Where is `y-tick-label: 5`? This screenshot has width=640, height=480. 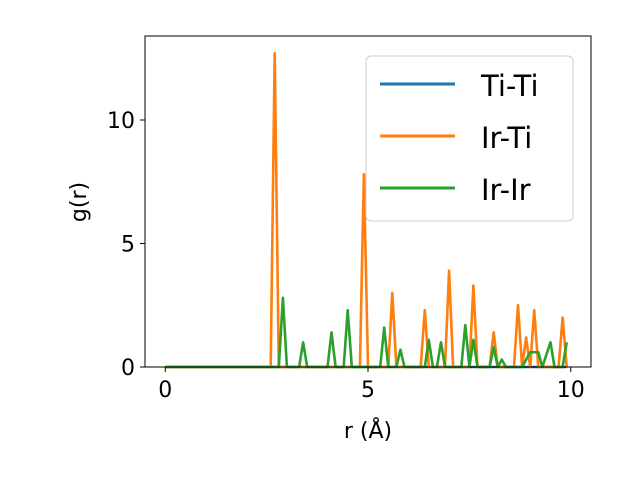 y-tick-label: 5 is located at coordinates (128, 244).